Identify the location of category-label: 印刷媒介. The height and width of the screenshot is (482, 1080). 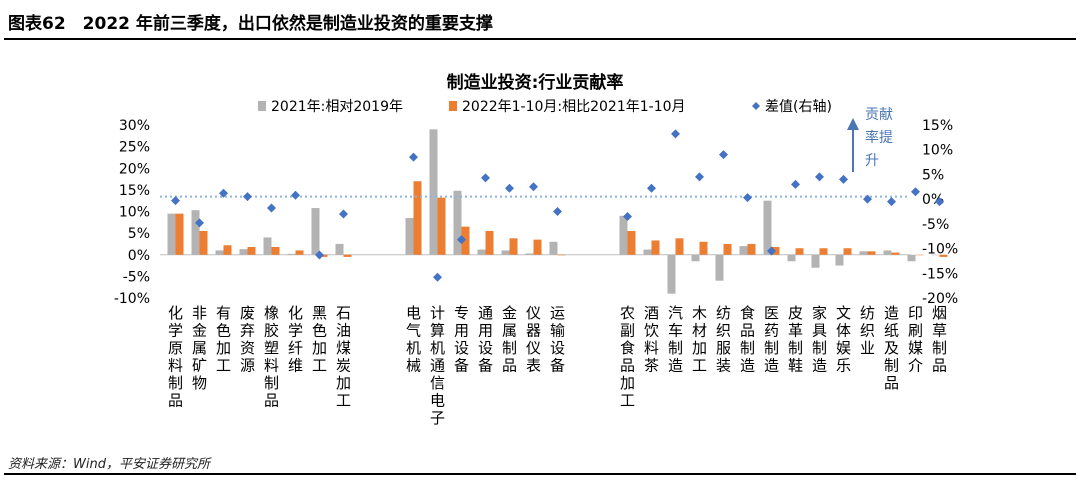
(915, 339).